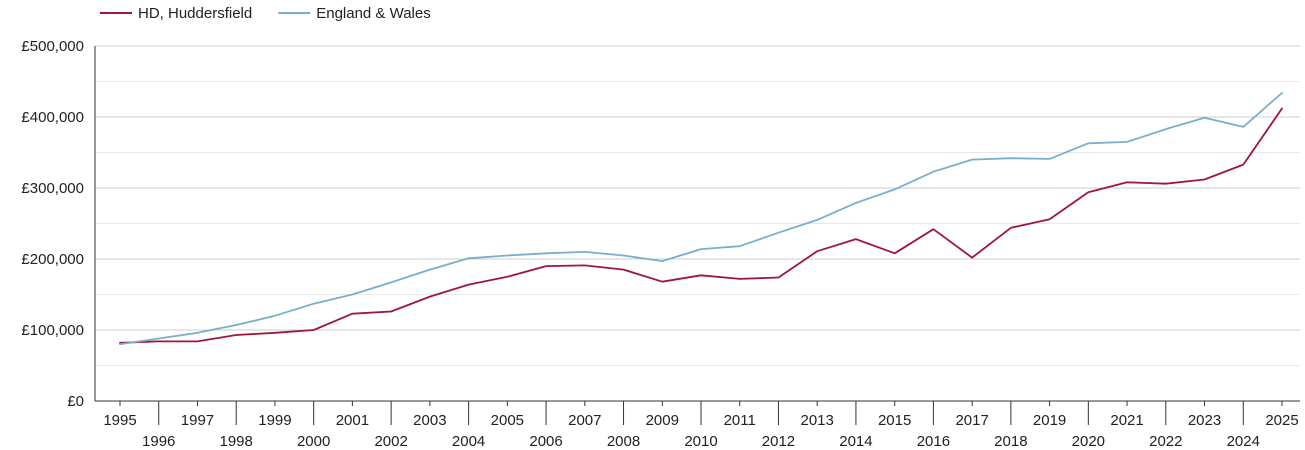  What do you see at coordinates (313, 441) in the screenshot?
I see `x-tick-label: 2000` at bounding box center [313, 441].